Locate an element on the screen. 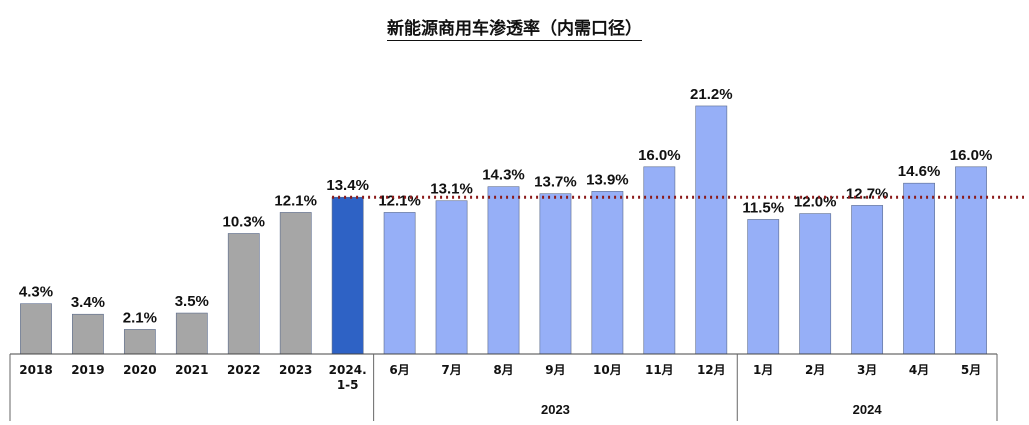  value-label-1: 3.4% is located at coordinates (88, 302).